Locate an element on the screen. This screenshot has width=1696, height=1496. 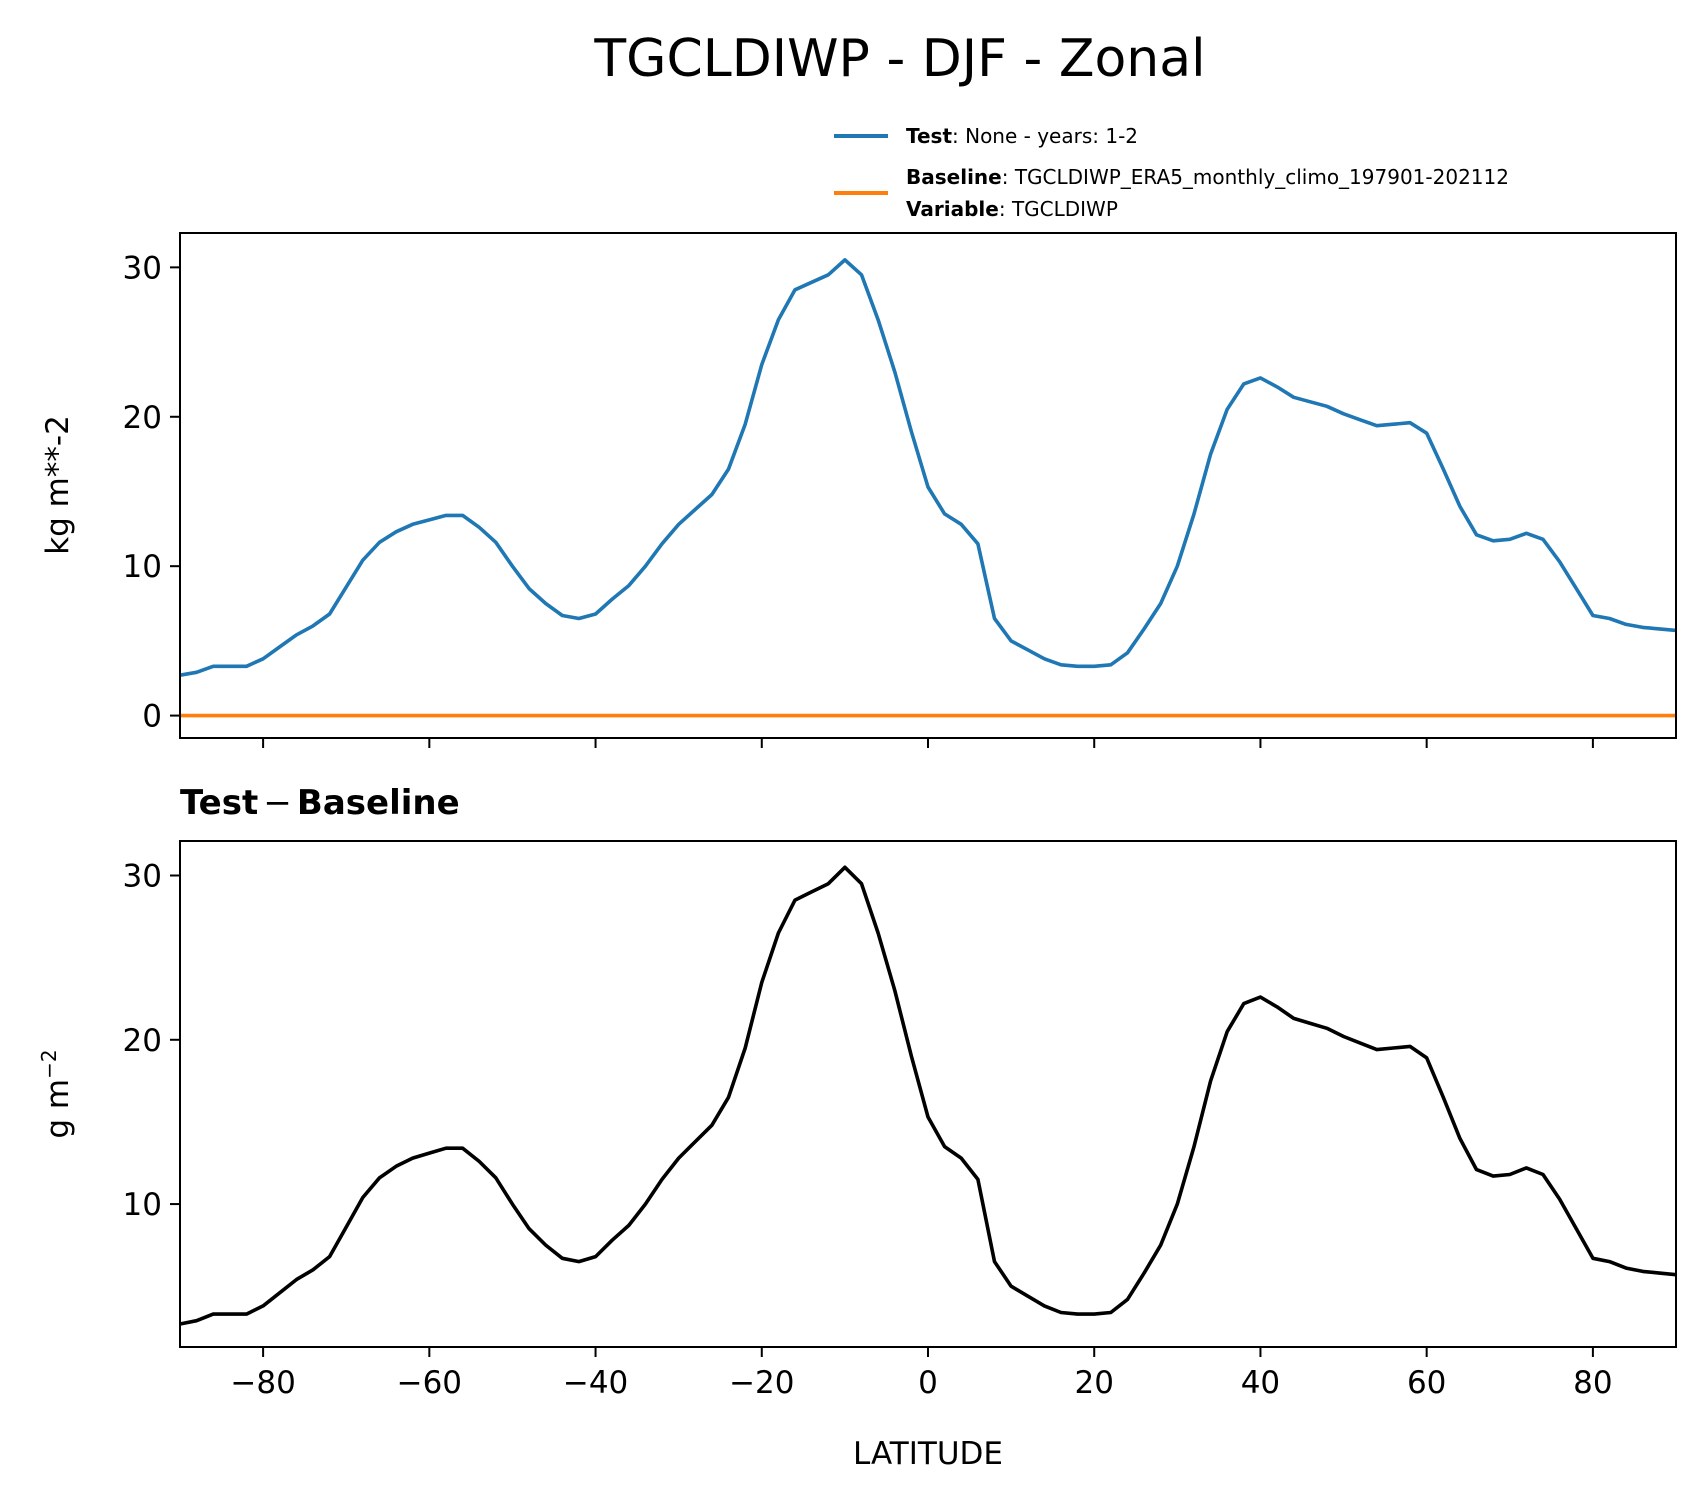
bottom-xtick-label: −20 is located at coordinates (761, 1383).